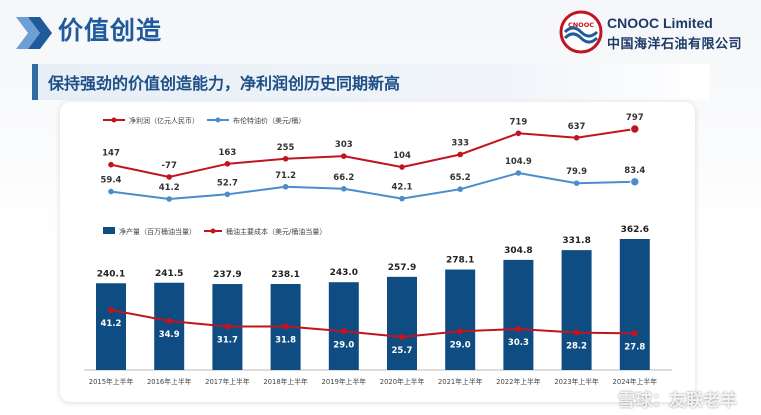 The height and width of the screenshot is (415, 761). Describe the element at coordinates (285, 275) in the screenshot. I see `data-label-production-3: 238.1` at that location.